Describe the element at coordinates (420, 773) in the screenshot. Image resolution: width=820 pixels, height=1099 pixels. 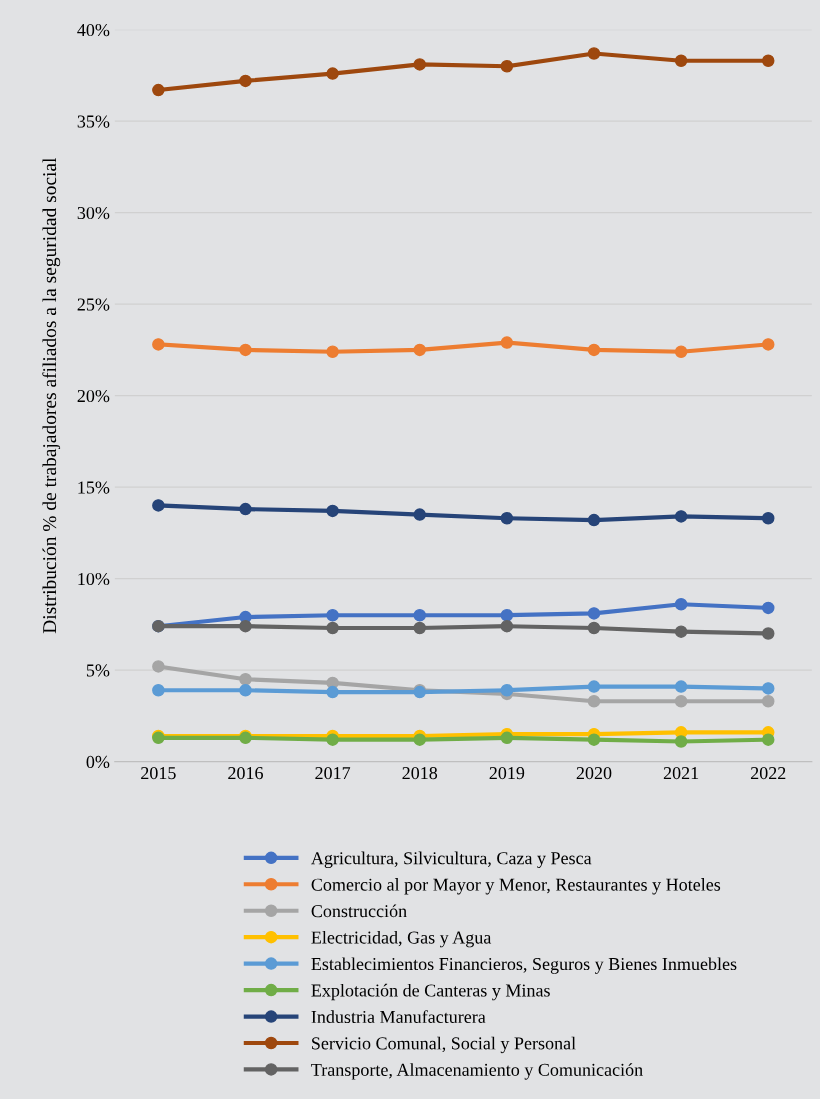
I see `x-tick-label: 2018` at that location.